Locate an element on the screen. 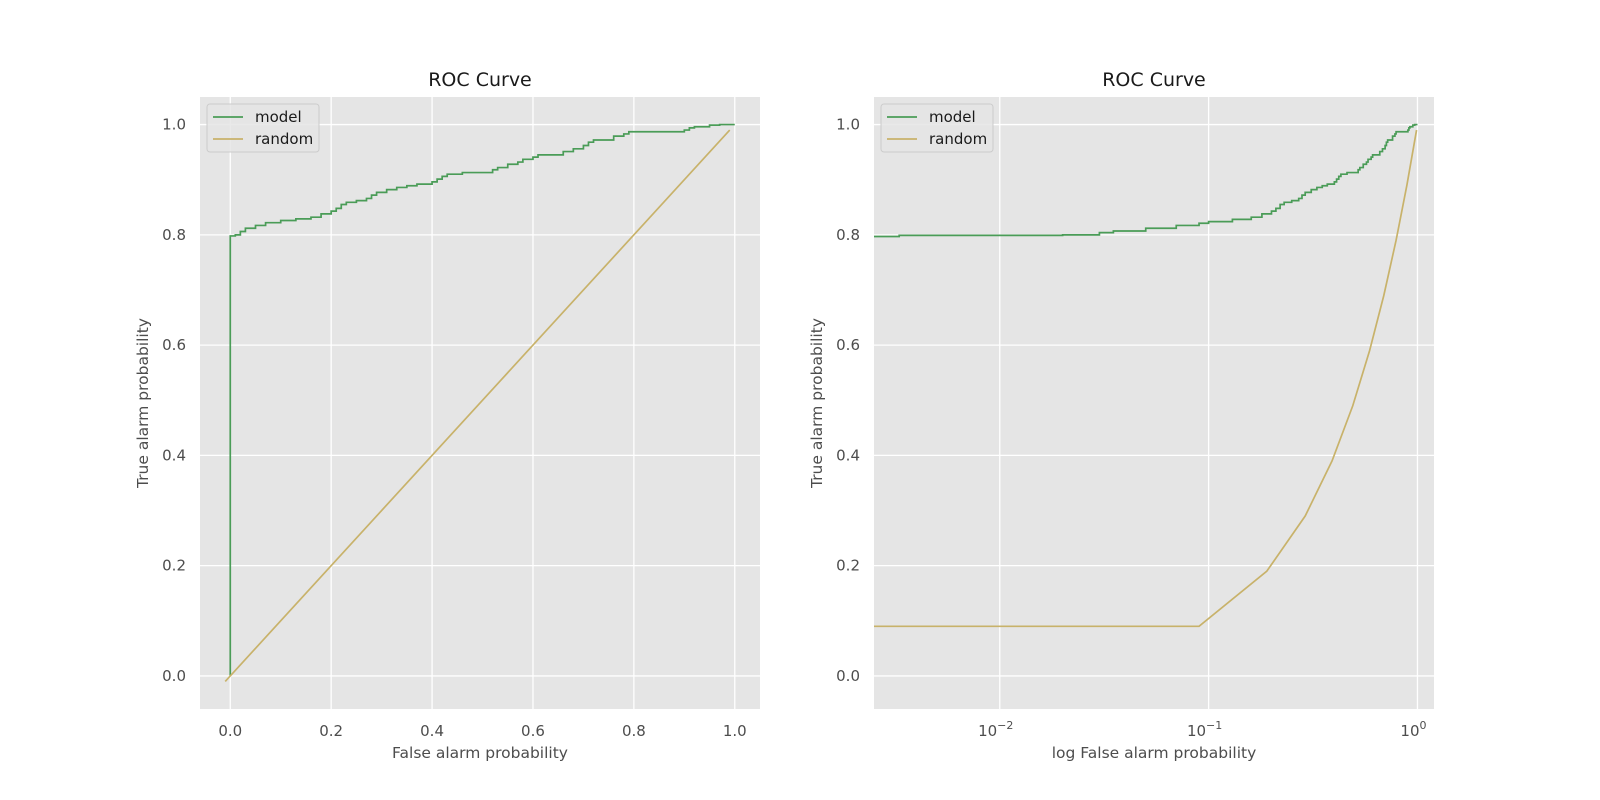 This screenshot has width=1600, height=800. x-axis-label: log False alarm probability is located at coordinates (1154, 753).